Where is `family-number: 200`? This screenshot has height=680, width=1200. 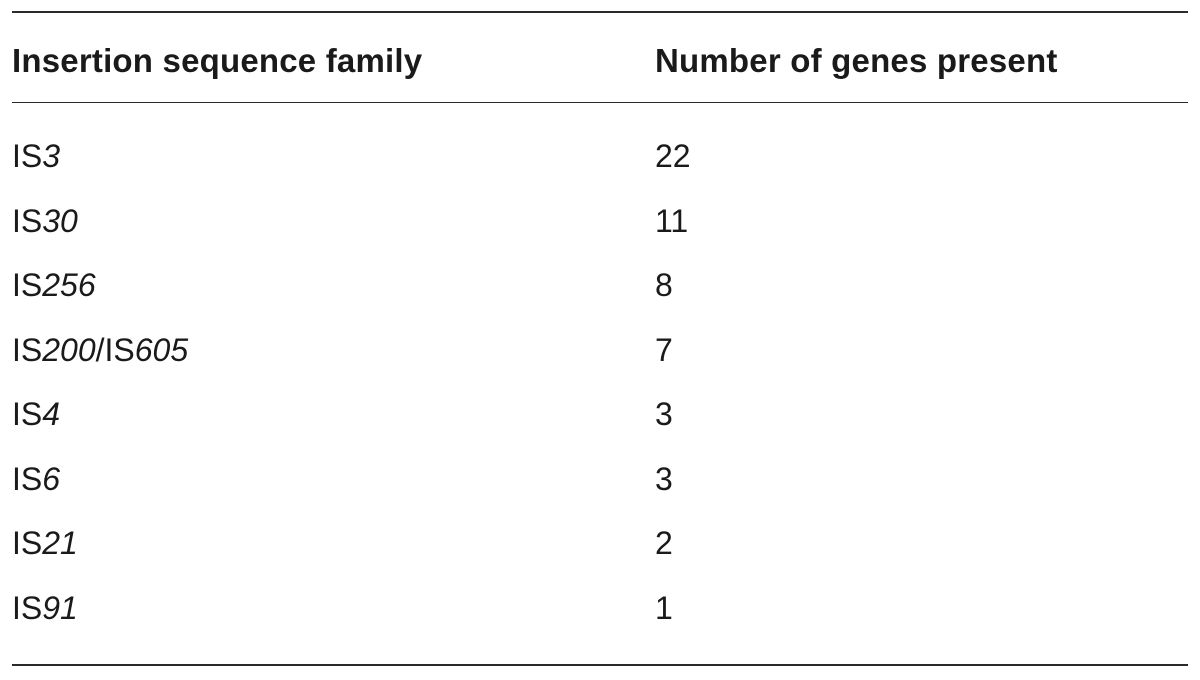
family-number: 200 is located at coordinates (69, 349).